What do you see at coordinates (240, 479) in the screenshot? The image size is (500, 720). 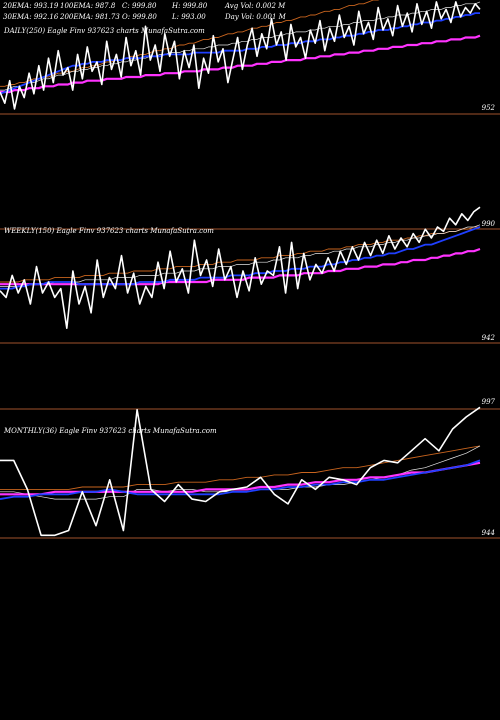 I see `monthly-ema-blue-line` at bounding box center [240, 479].